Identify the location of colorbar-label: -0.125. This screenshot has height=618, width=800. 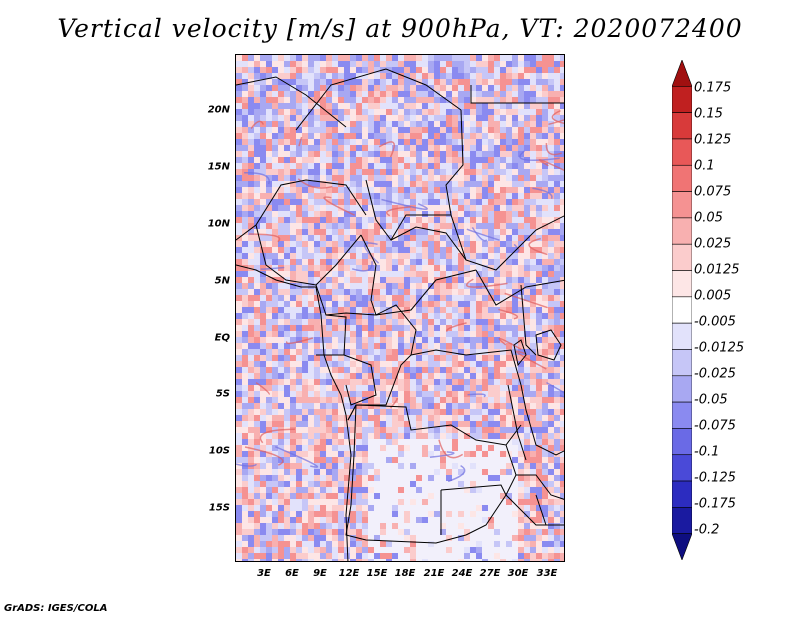
(715, 478).